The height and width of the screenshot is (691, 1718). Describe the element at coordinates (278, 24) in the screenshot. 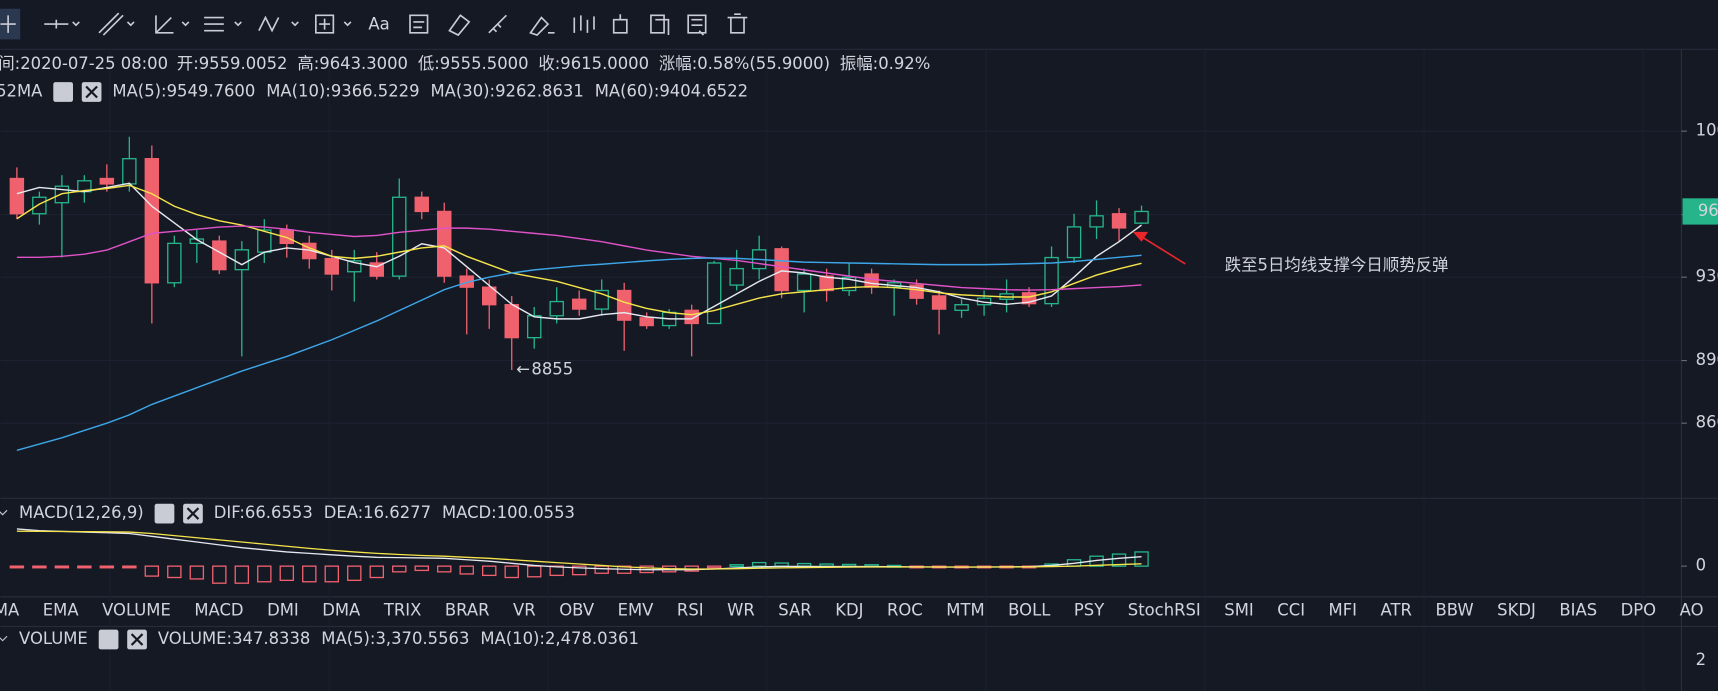

I see `tool-wave` at that location.